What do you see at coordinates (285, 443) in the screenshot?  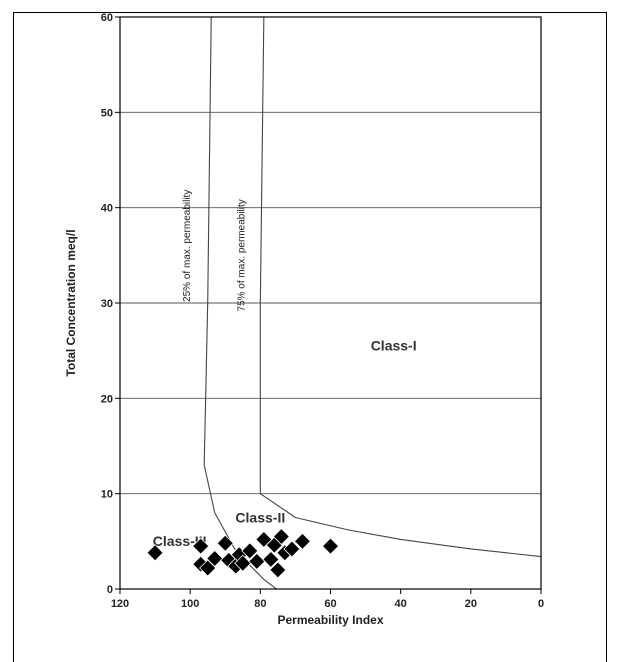 I see `region-labels: Class-I Class-II Class-III` at bounding box center [285, 443].